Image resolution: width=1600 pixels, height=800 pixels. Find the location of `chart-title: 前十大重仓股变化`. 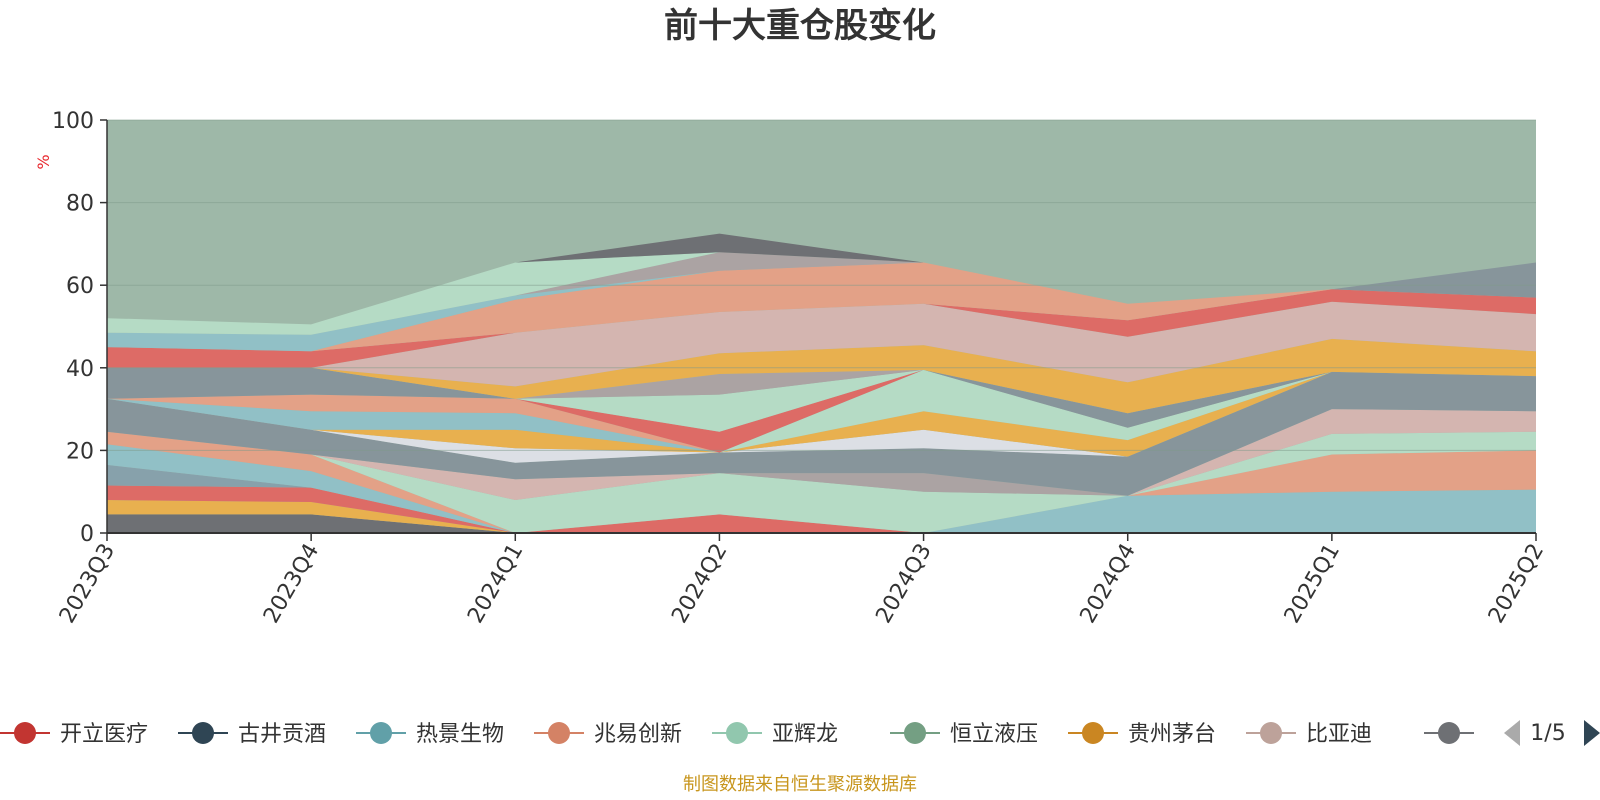

chart-title: 前十大重仓股变化 is located at coordinates (800, 26).